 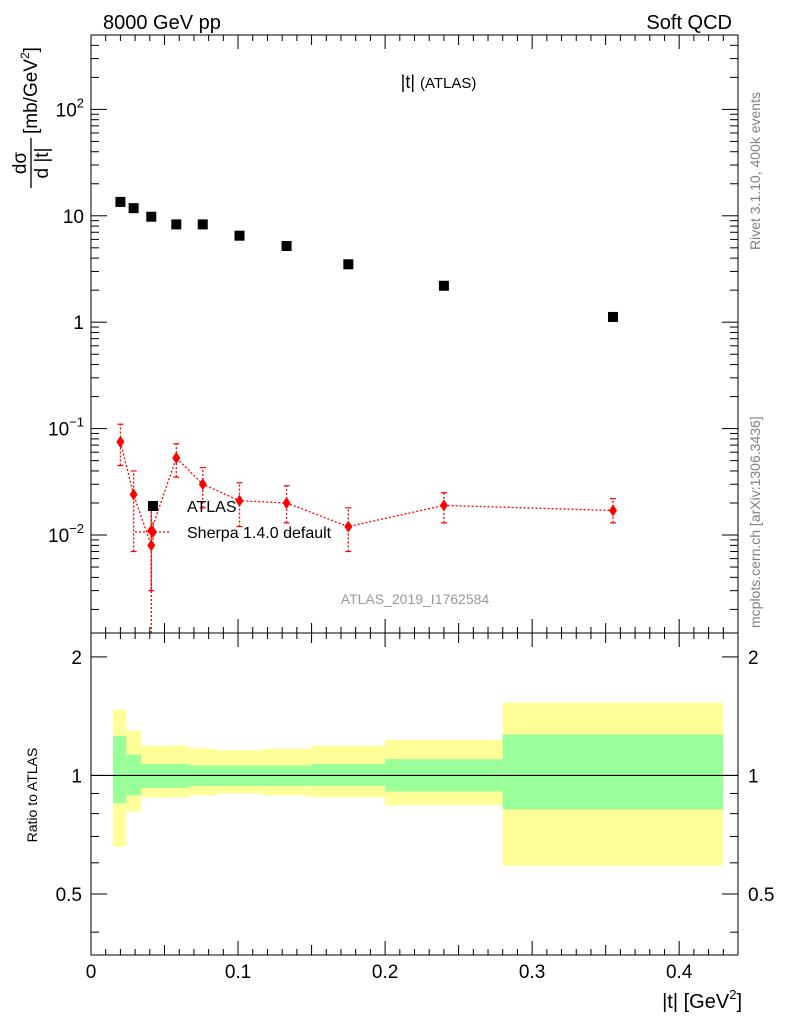 I want to click on main-y-tick-label: 10⁻¹, so click(x=66, y=428).